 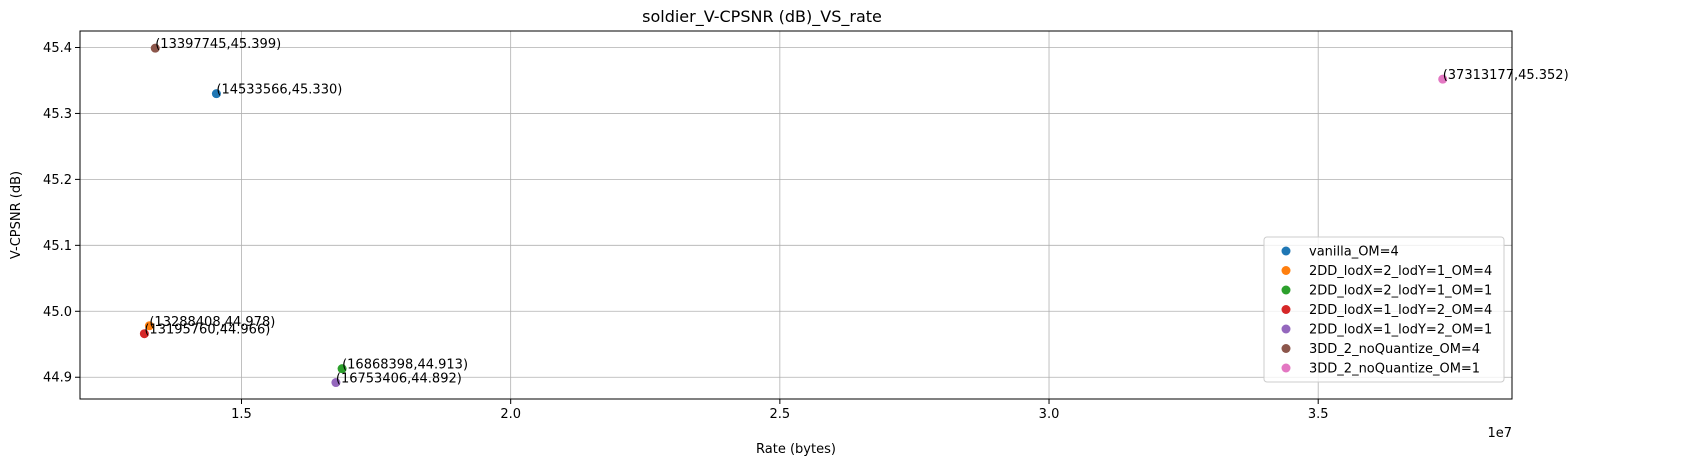 What do you see at coordinates (1400, 310) in the screenshot?
I see `legend-label: 2DD_lodX=1_lodY=2_OM=4` at bounding box center [1400, 310].